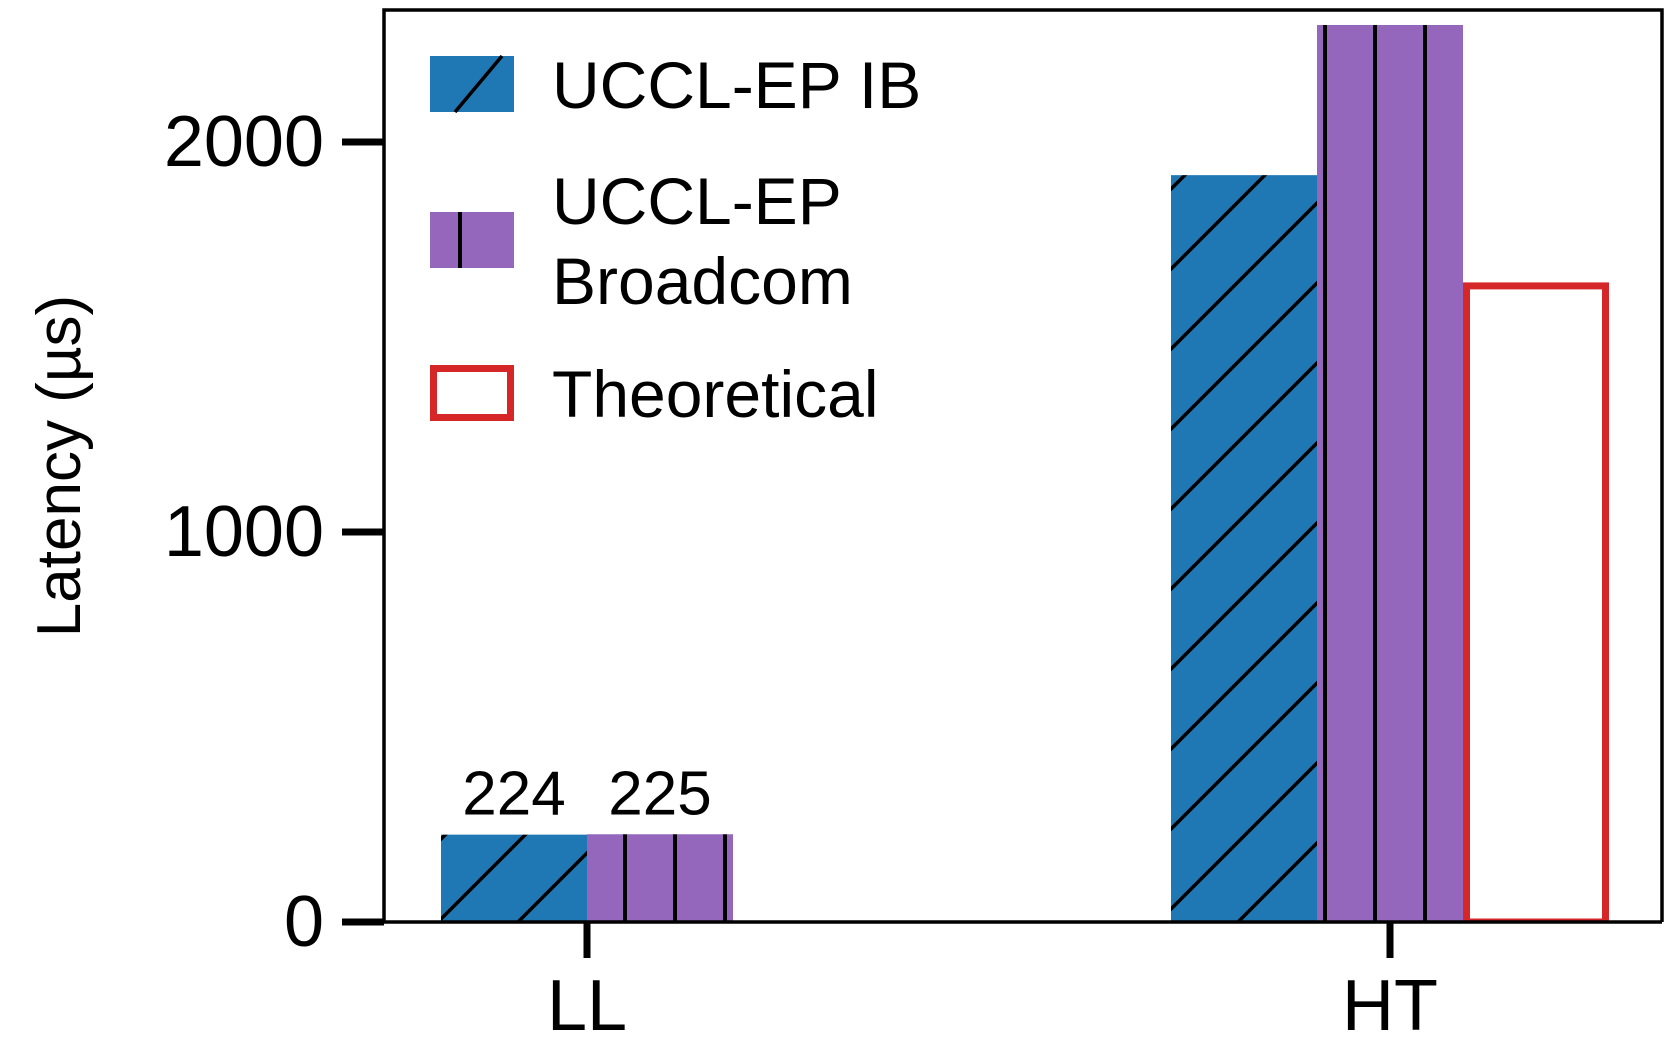 This screenshot has width=1669, height=1050. Describe the element at coordinates (244, 142) in the screenshot. I see `y-tick-label-2000: 2000` at that location.